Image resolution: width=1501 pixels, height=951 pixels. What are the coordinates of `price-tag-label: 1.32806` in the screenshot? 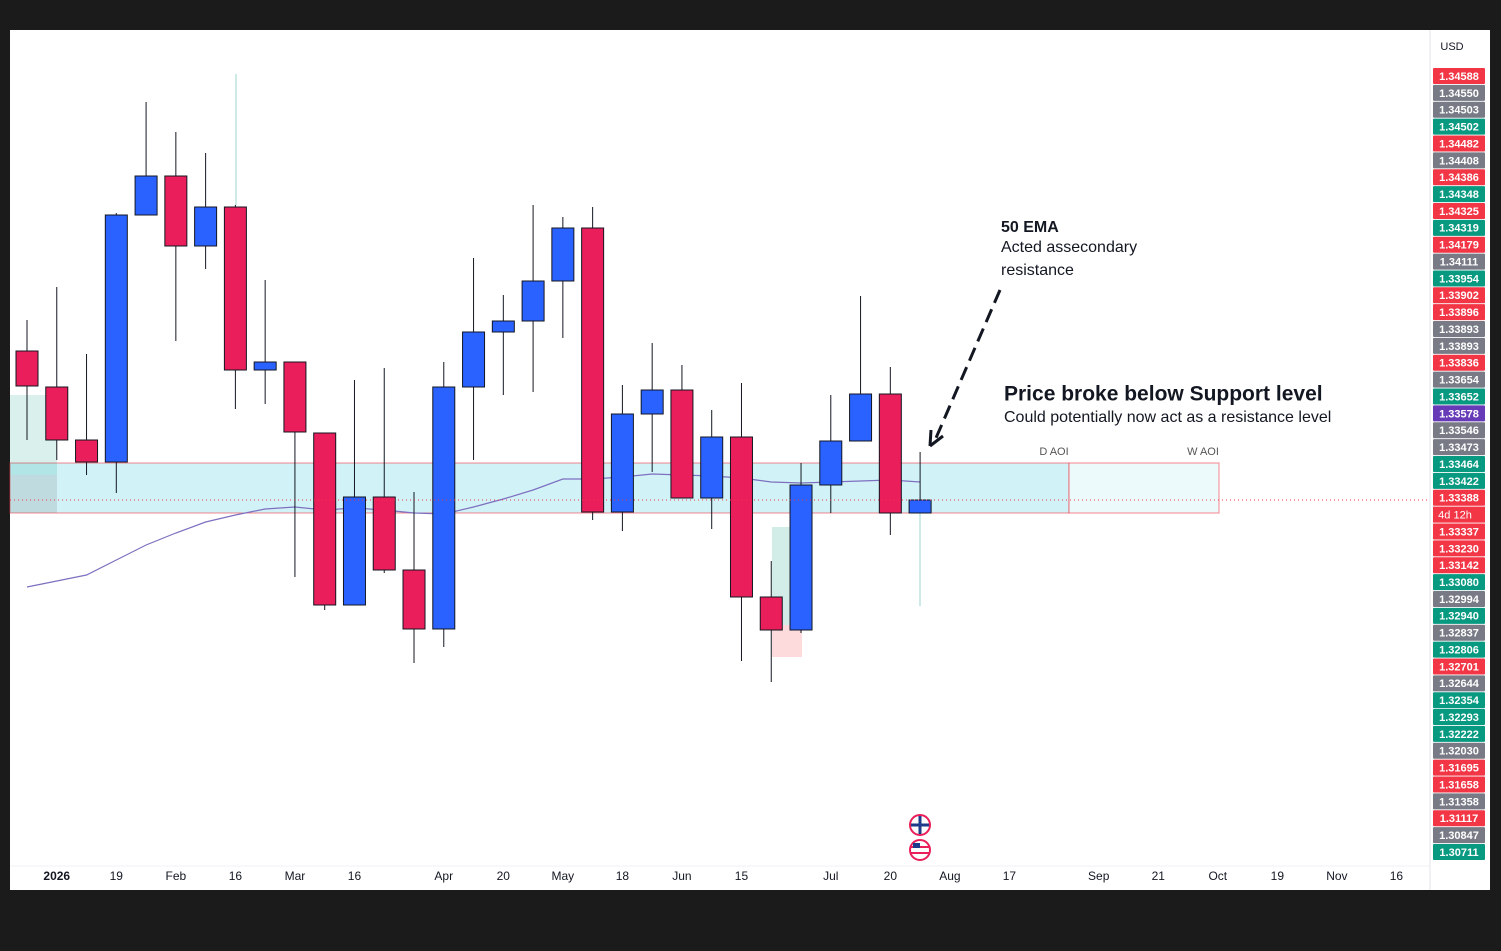 It's located at (1459, 650).